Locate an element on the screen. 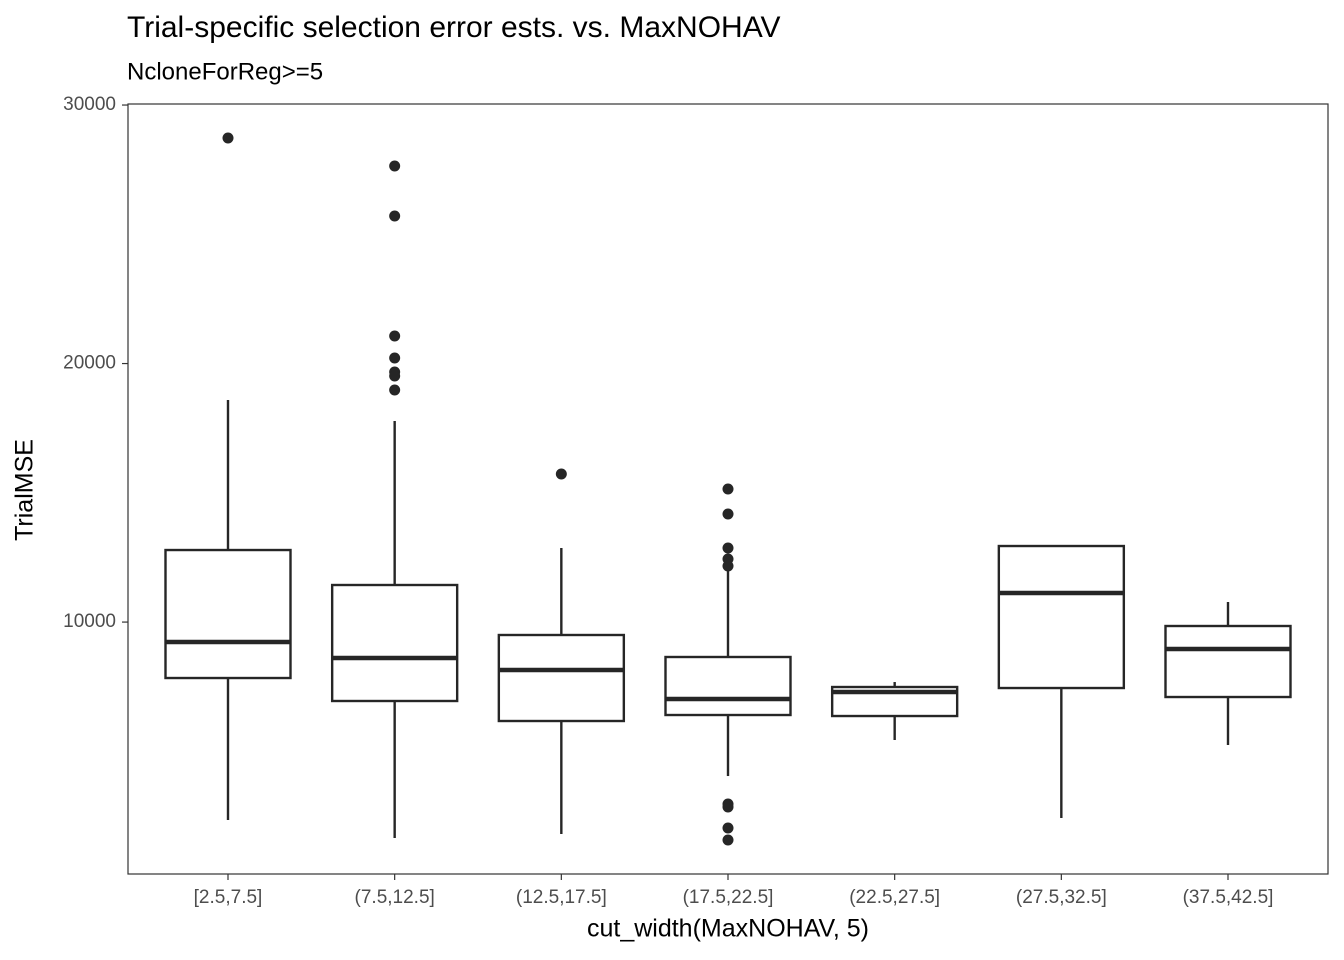 This screenshot has width=1344, height=960. x-tick-label: (22.5,27.5] is located at coordinates (894, 897).